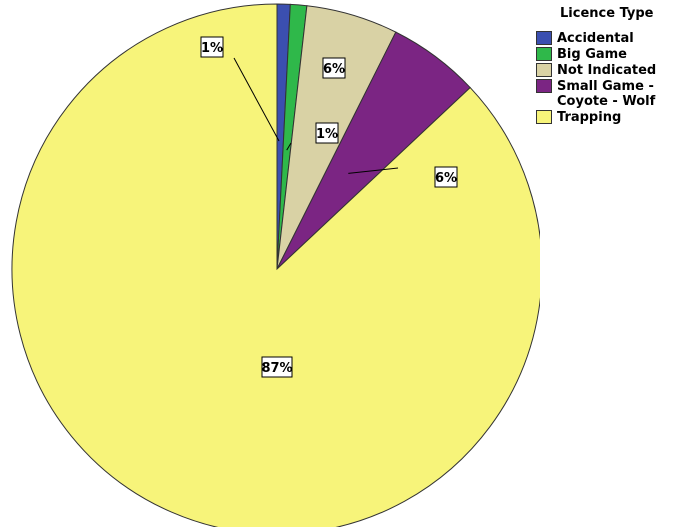 This screenshot has width=681, height=527. What do you see at coordinates (607, 70) in the screenshot?
I see `legend-label: Not Indicated` at bounding box center [607, 70].